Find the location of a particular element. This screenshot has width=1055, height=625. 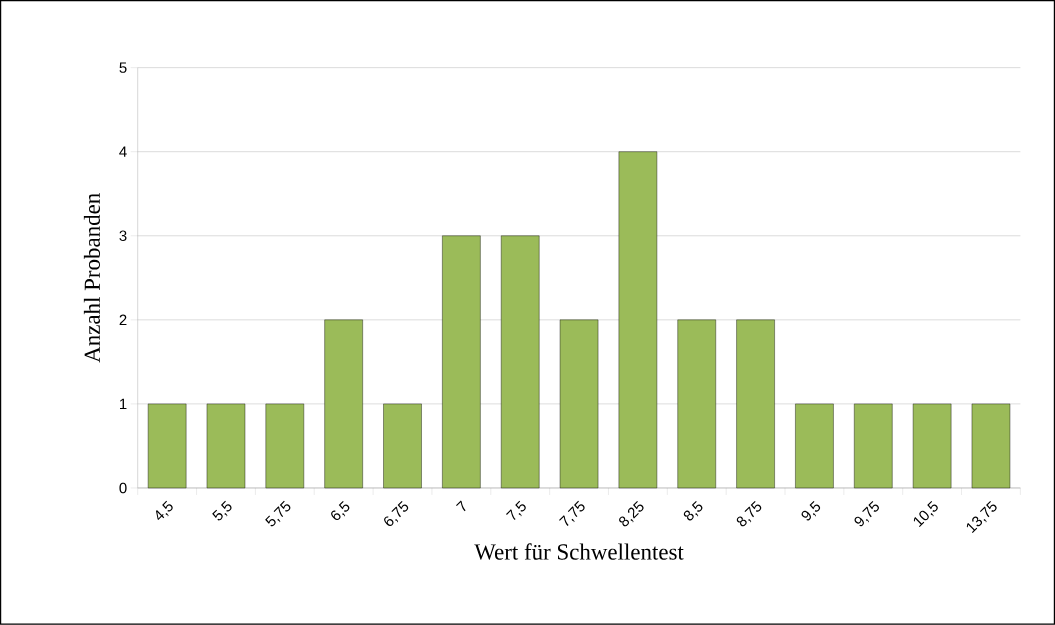

y-tick-label: 2 is located at coordinates (123, 320).